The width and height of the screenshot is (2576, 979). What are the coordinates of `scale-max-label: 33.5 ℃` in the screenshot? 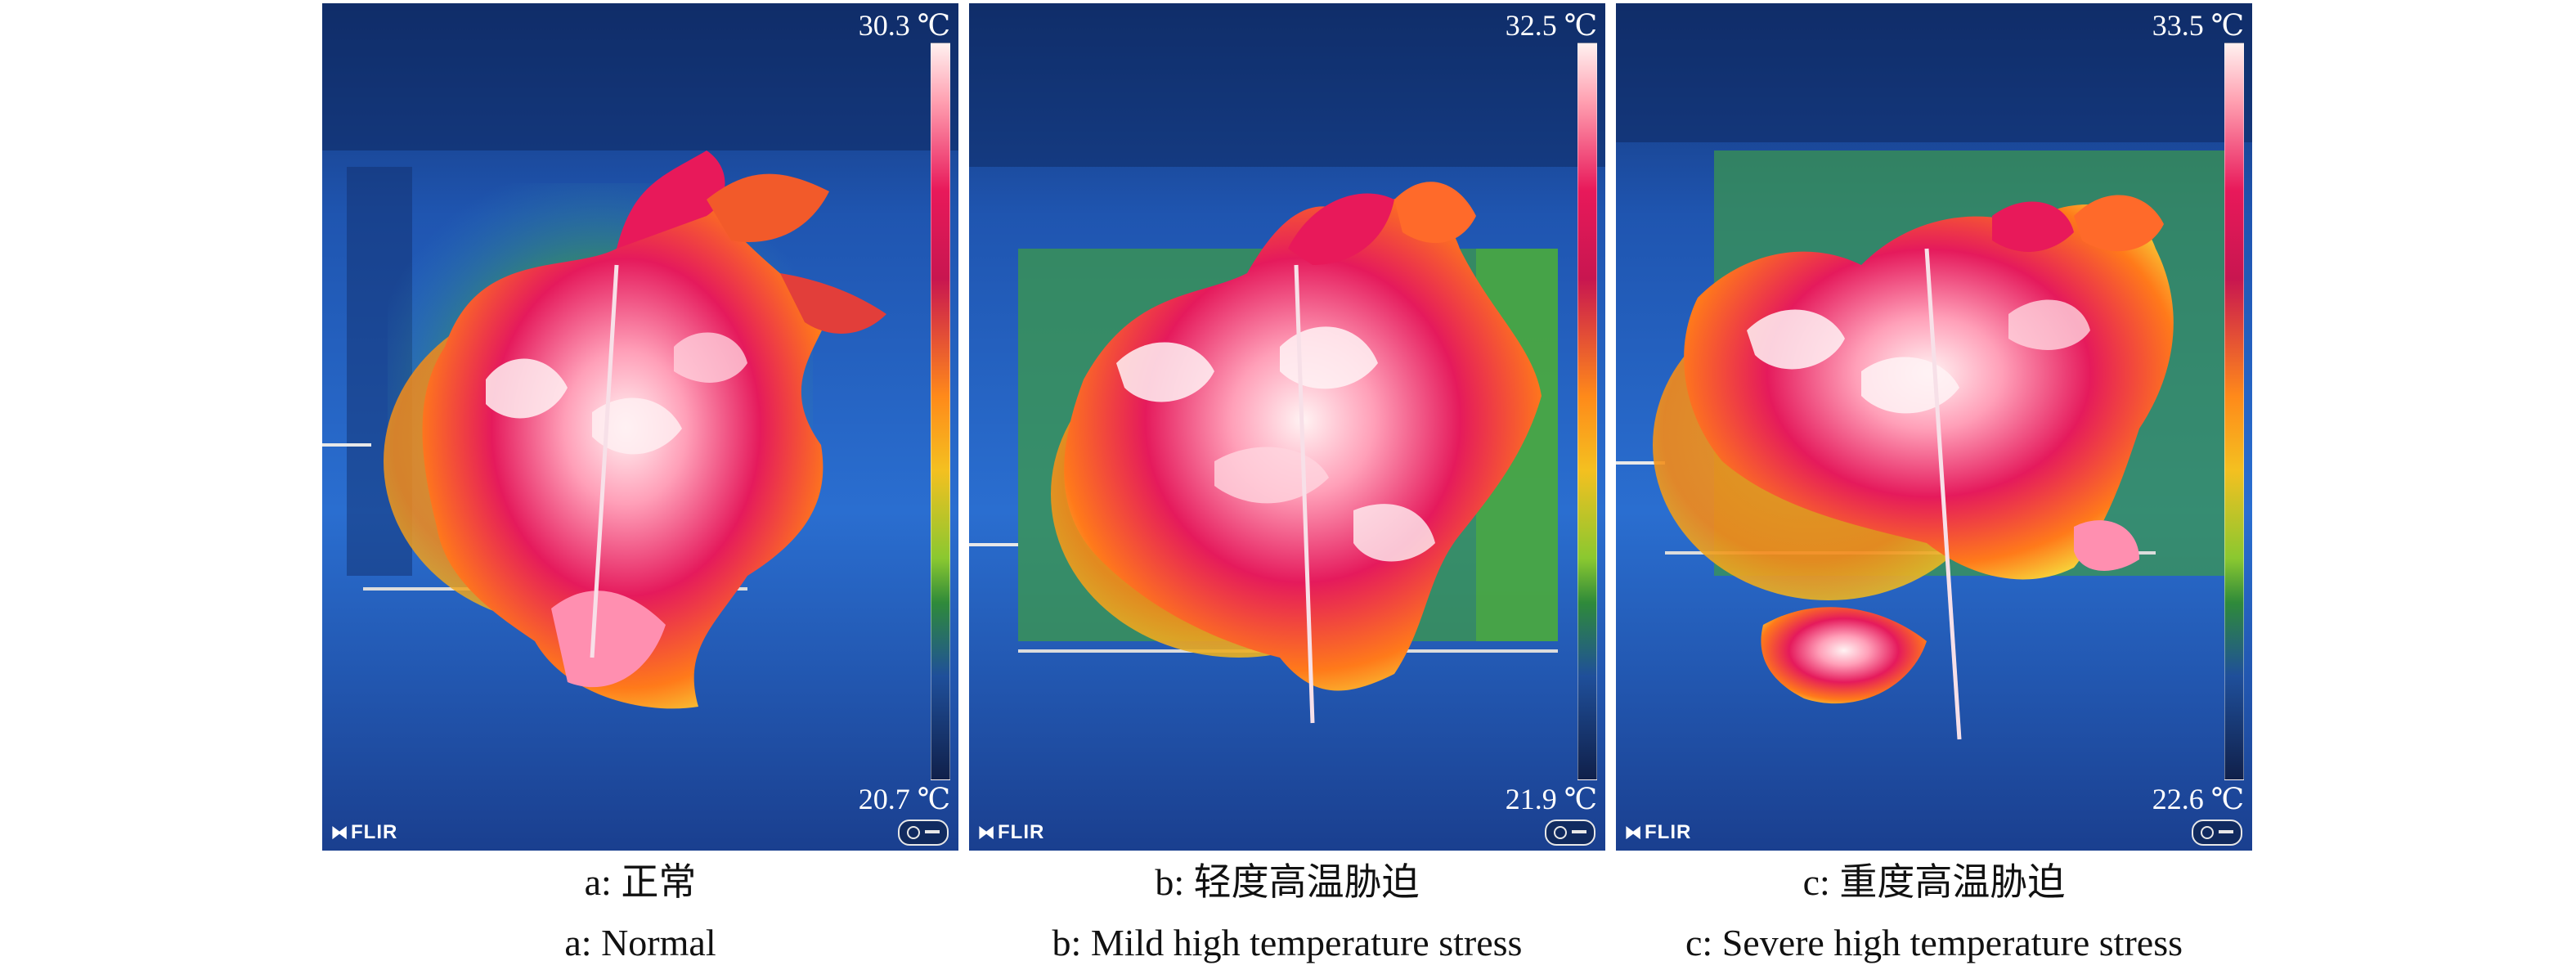 It's located at (2198, 25).